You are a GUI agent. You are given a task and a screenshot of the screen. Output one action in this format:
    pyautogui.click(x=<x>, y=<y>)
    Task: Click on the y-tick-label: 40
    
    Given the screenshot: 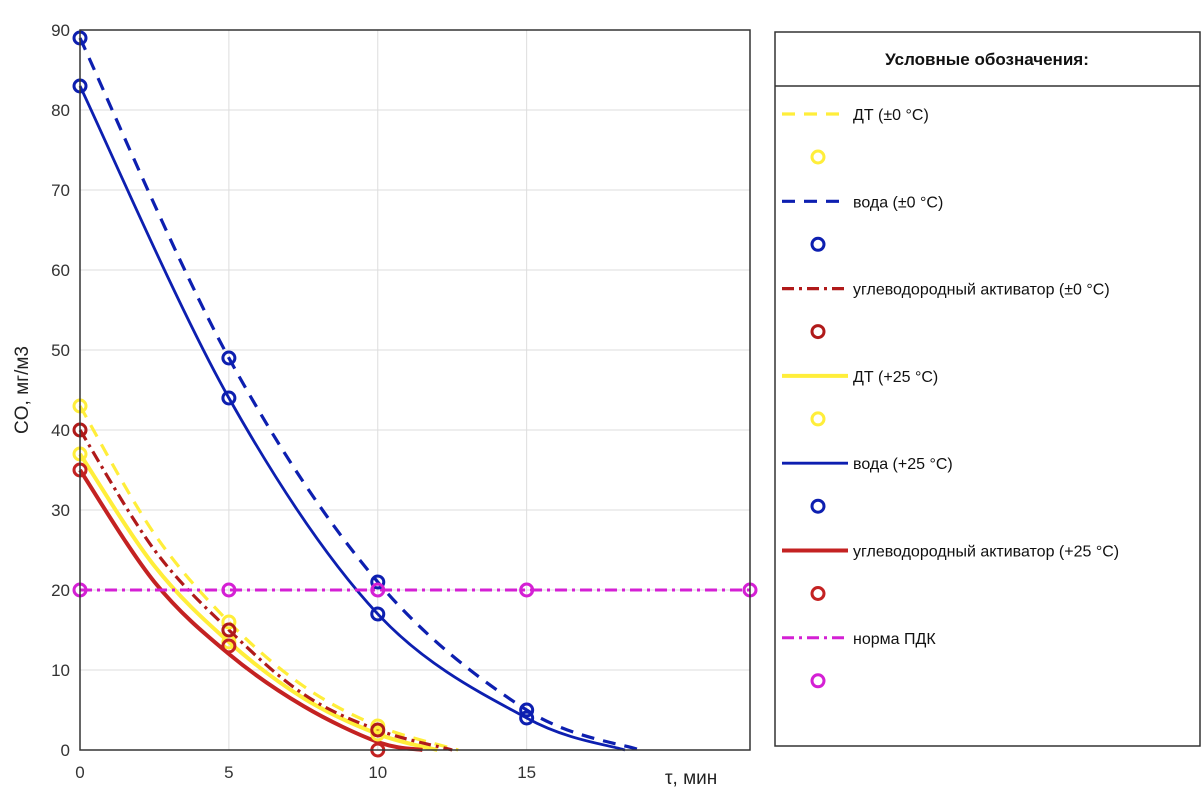 What is the action you would take?
    pyautogui.click(x=60, y=430)
    